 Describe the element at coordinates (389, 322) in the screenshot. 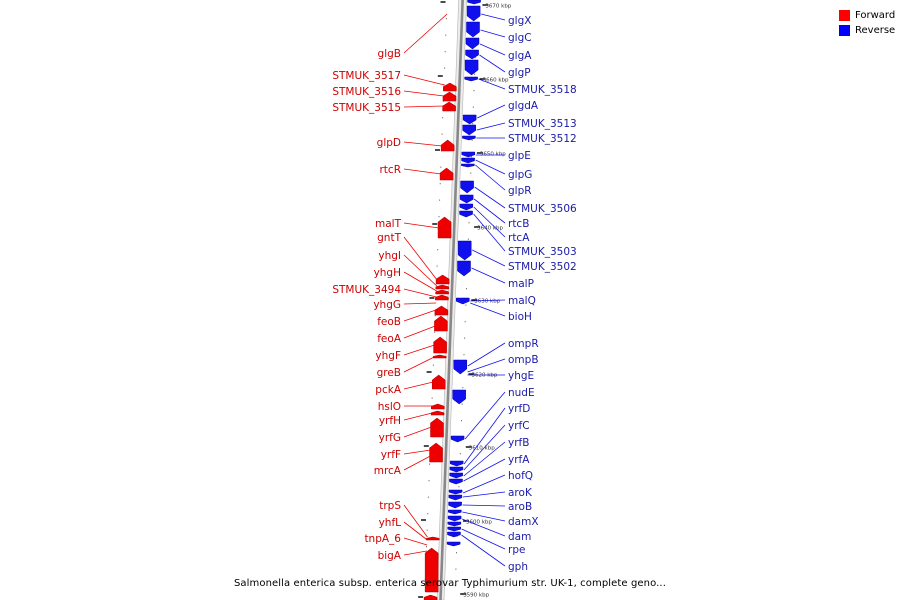

I see `forward-gene-label: feoB` at that location.